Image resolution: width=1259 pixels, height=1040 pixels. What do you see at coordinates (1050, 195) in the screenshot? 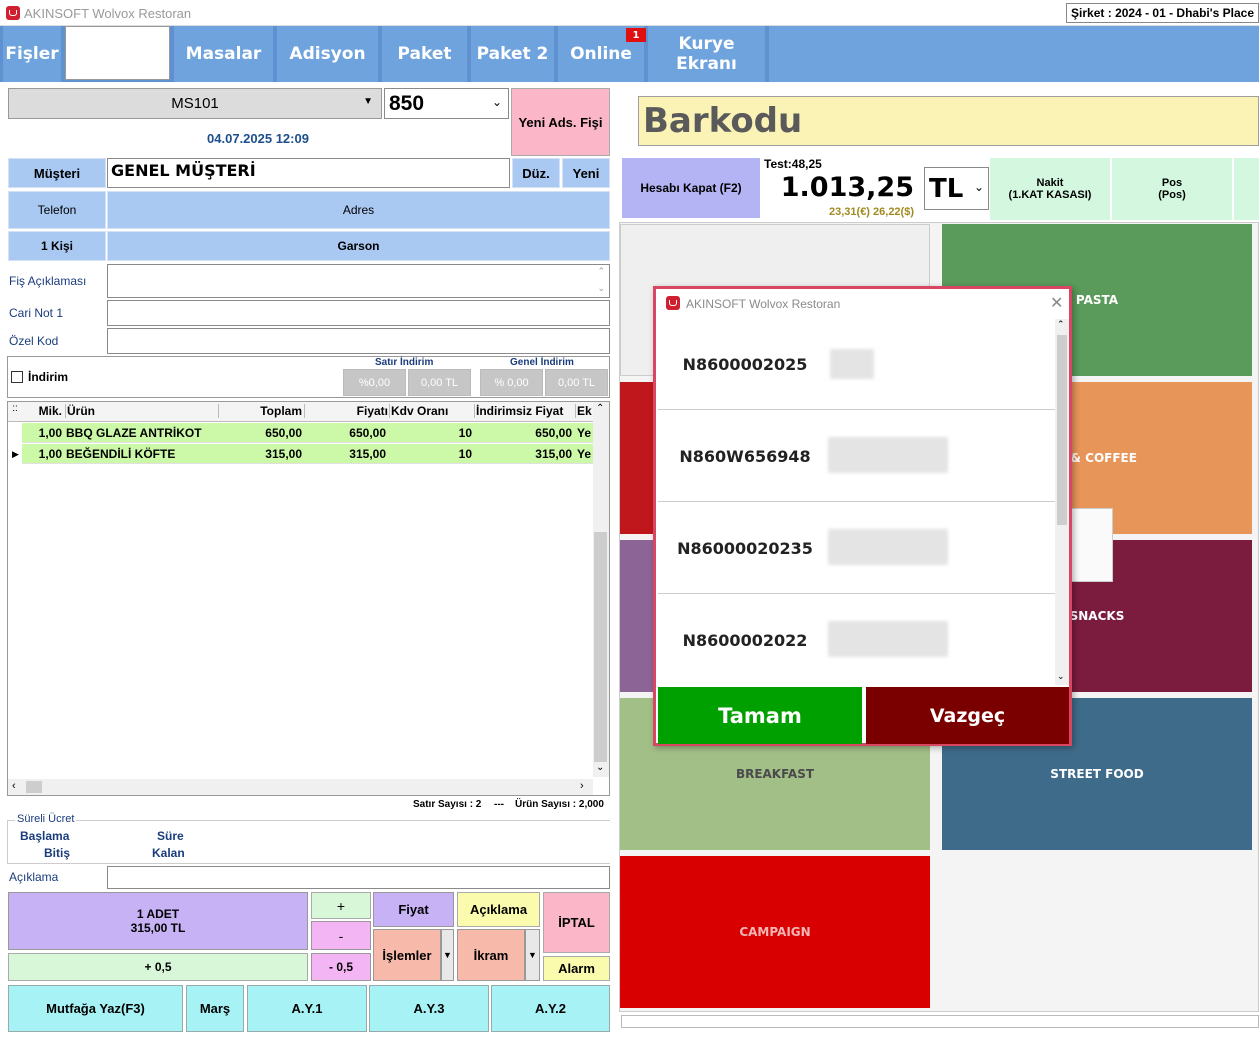
I see `cash-register: (1.KAT KASASI)` at bounding box center [1050, 195].